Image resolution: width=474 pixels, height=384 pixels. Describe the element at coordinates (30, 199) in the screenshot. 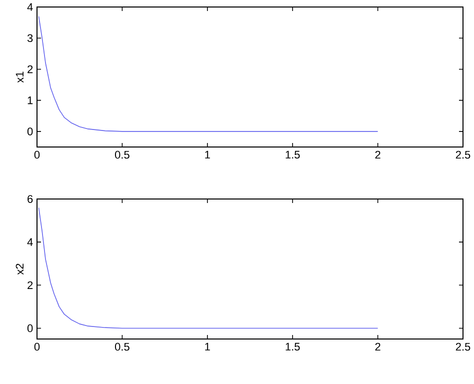

I see `y-tick-label: 6` at that location.